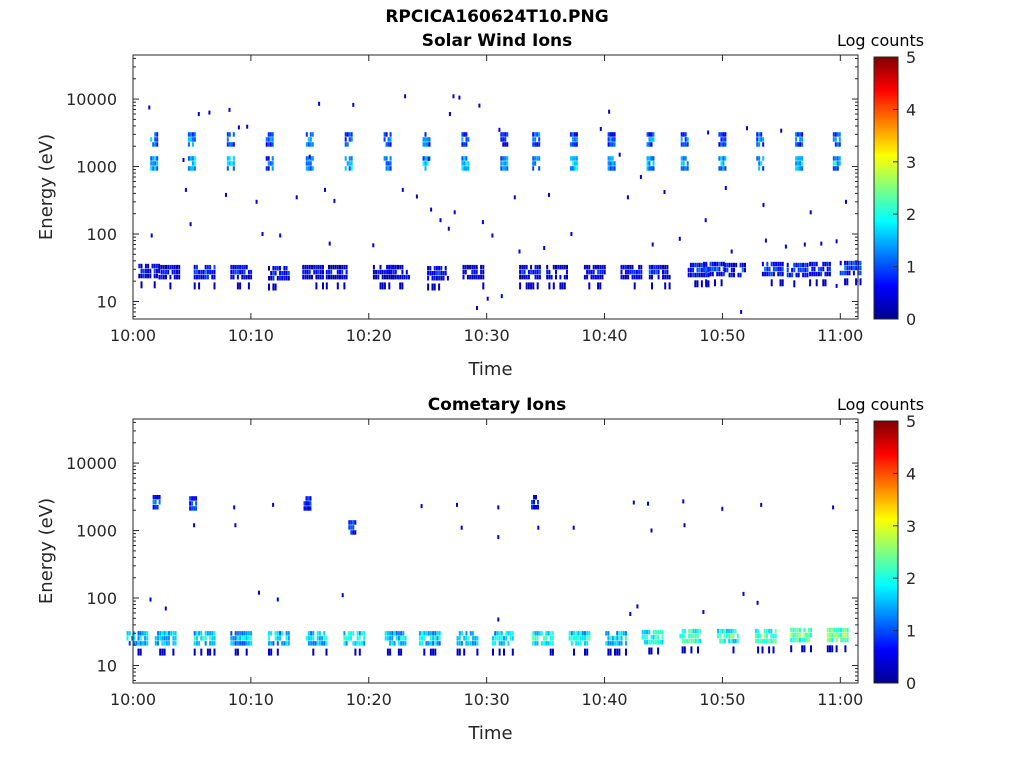 This screenshot has height=768, width=1024. Describe the element at coordinates (911, 631) in the screenshot. I see `colorbar-tick-label: 1` at that location.